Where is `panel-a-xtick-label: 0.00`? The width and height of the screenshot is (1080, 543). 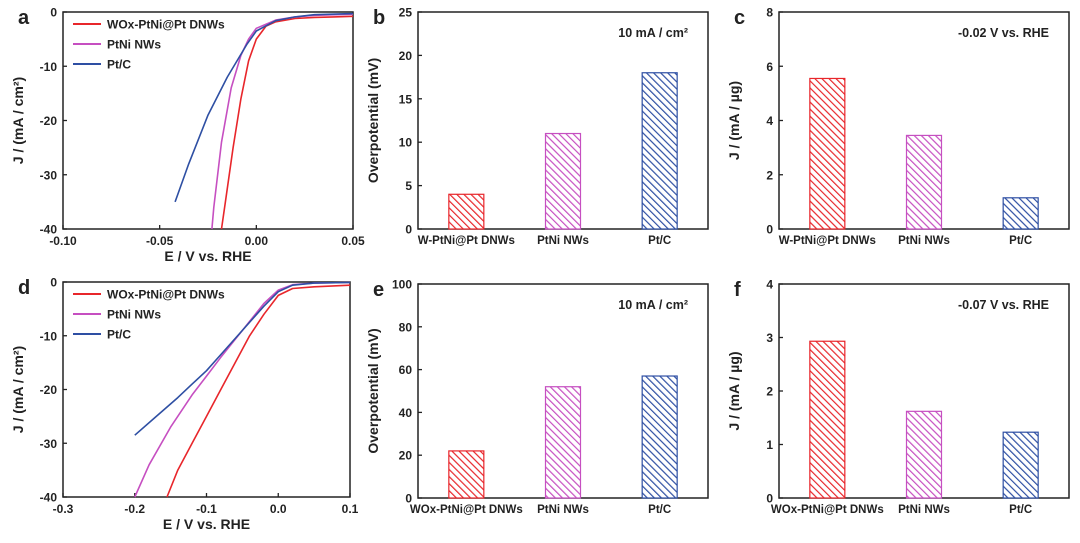 panel-a-xtick-label: 0.00 is located at coordinates (257, 241).